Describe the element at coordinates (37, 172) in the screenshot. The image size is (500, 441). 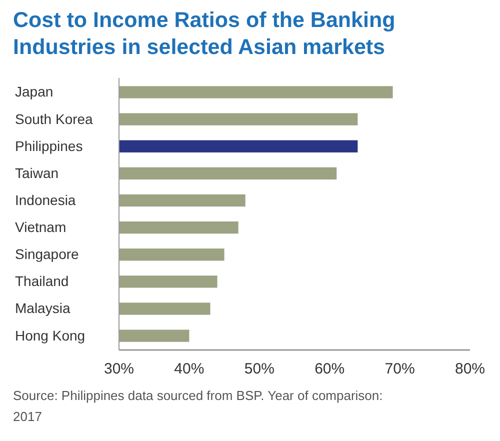
I see `y-tick-label: Taiwan` at that location.